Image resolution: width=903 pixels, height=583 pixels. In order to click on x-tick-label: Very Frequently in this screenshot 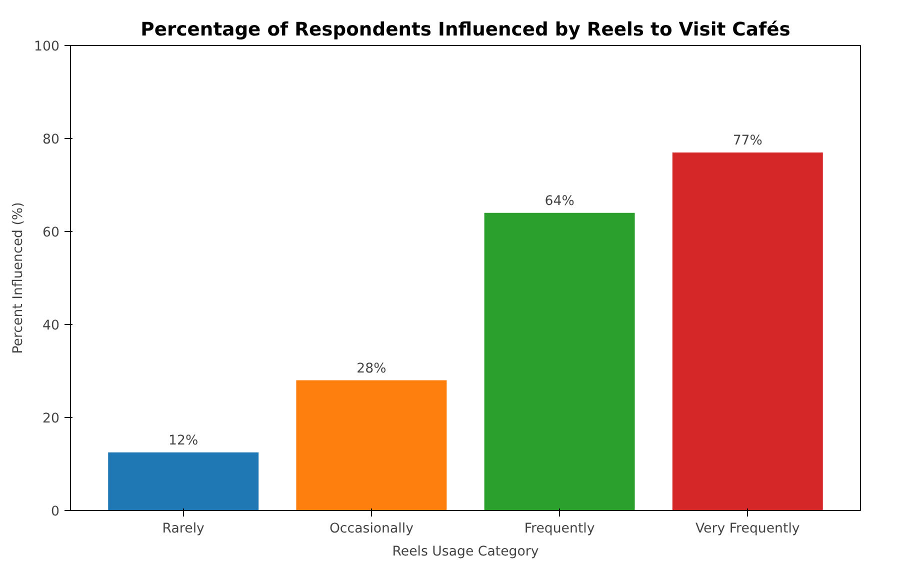, I will do `click(747, 529)`.